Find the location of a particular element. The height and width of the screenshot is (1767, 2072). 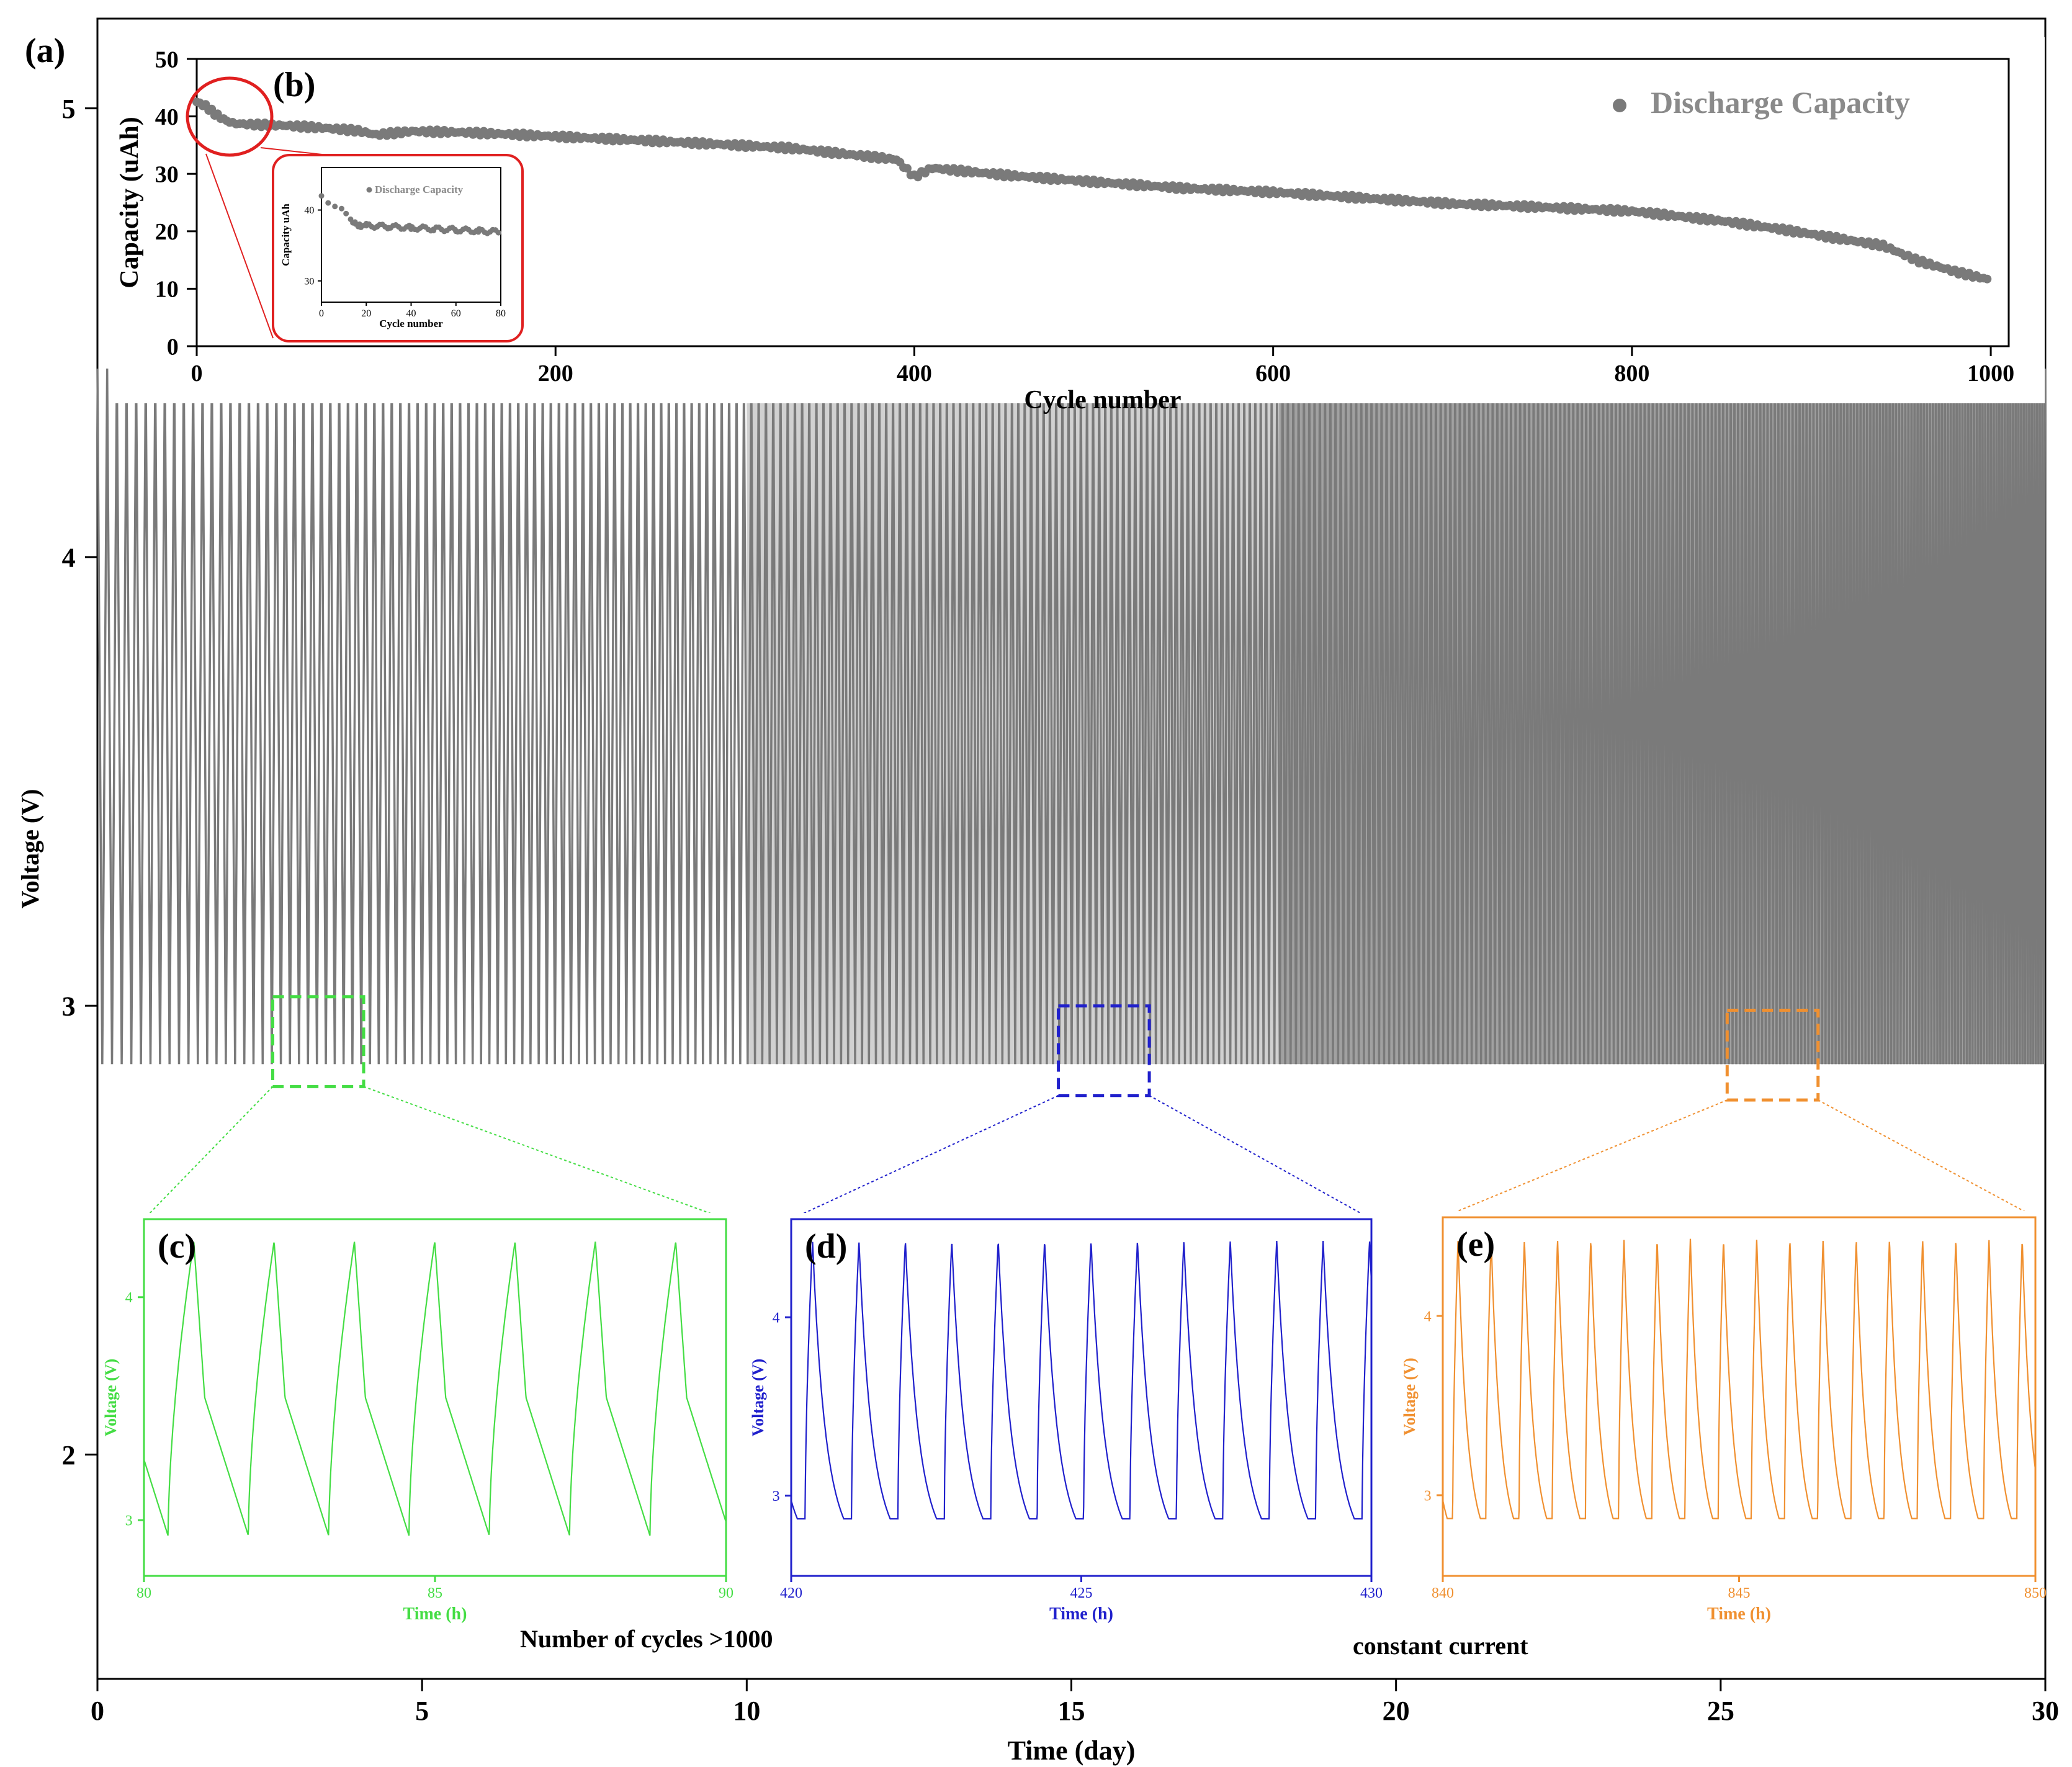

b-inset-frame is located at coordinates (398, 248).